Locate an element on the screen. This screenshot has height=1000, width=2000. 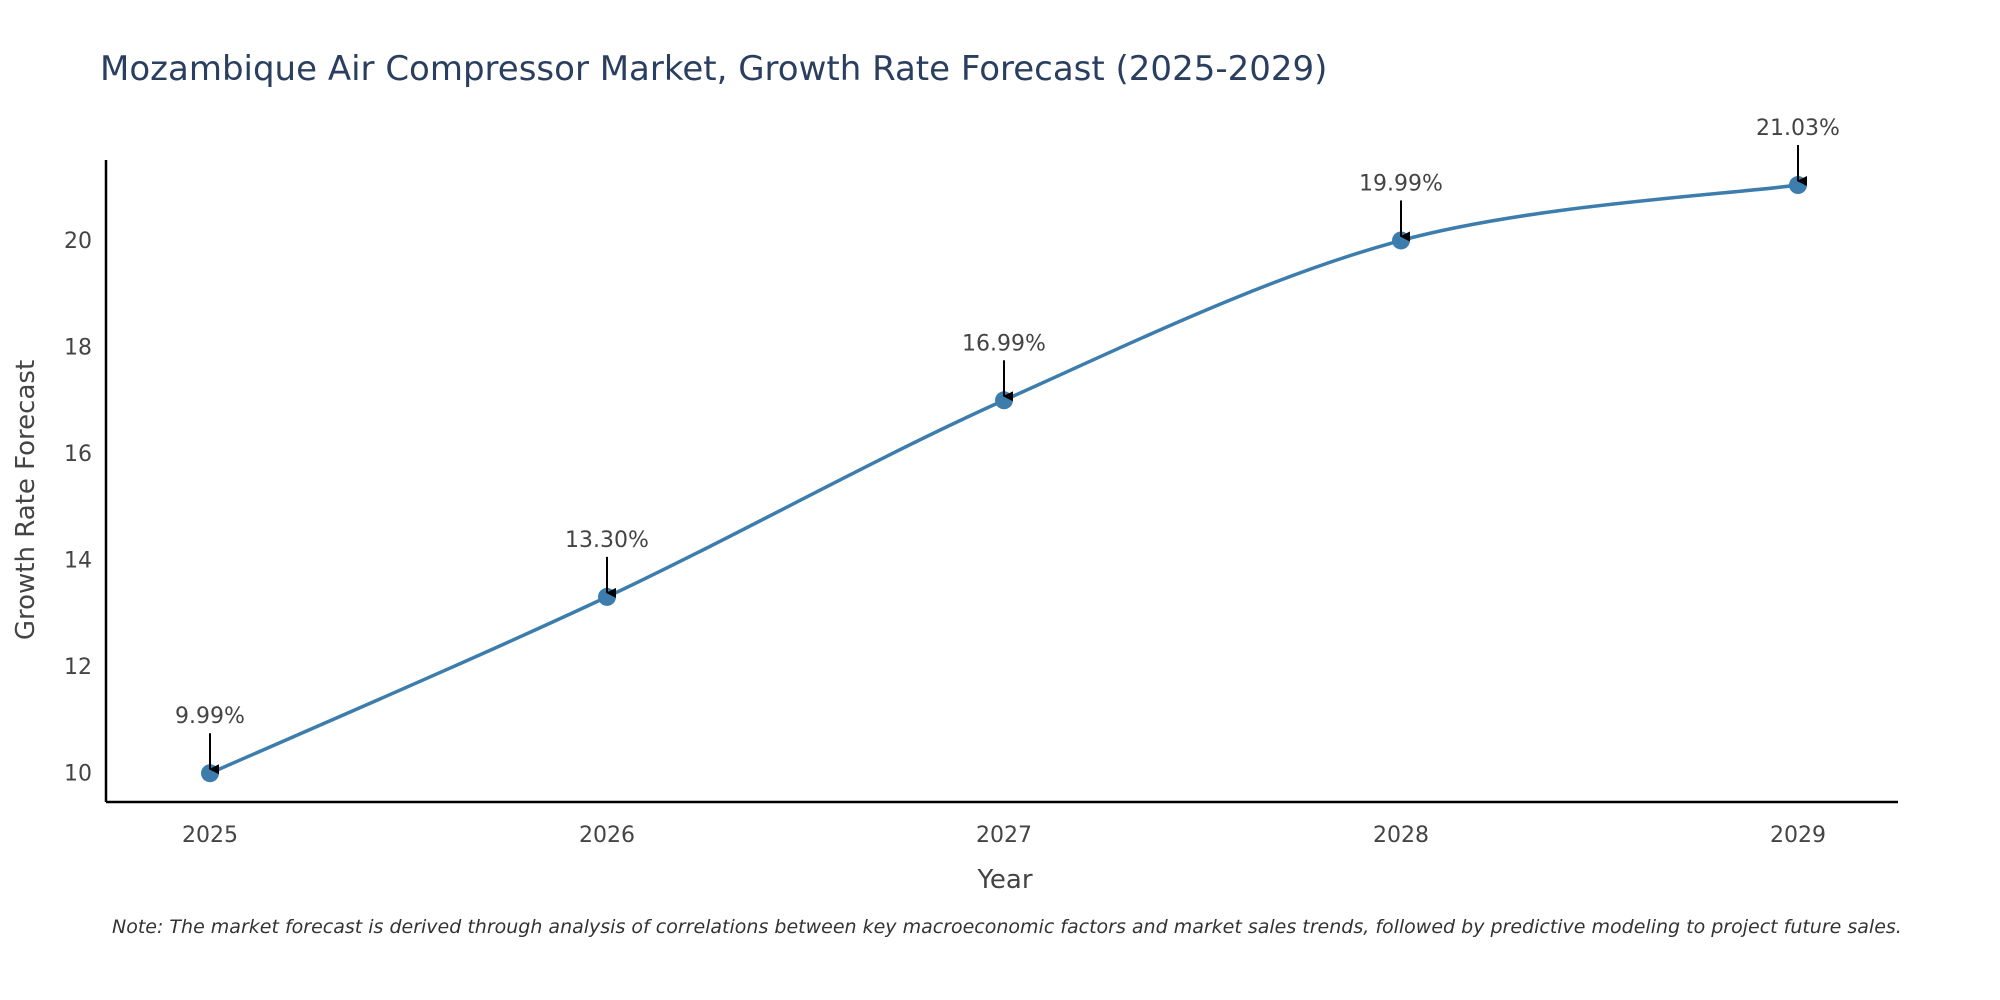
data-label: 13.30% is located at coordinates (607, 540).